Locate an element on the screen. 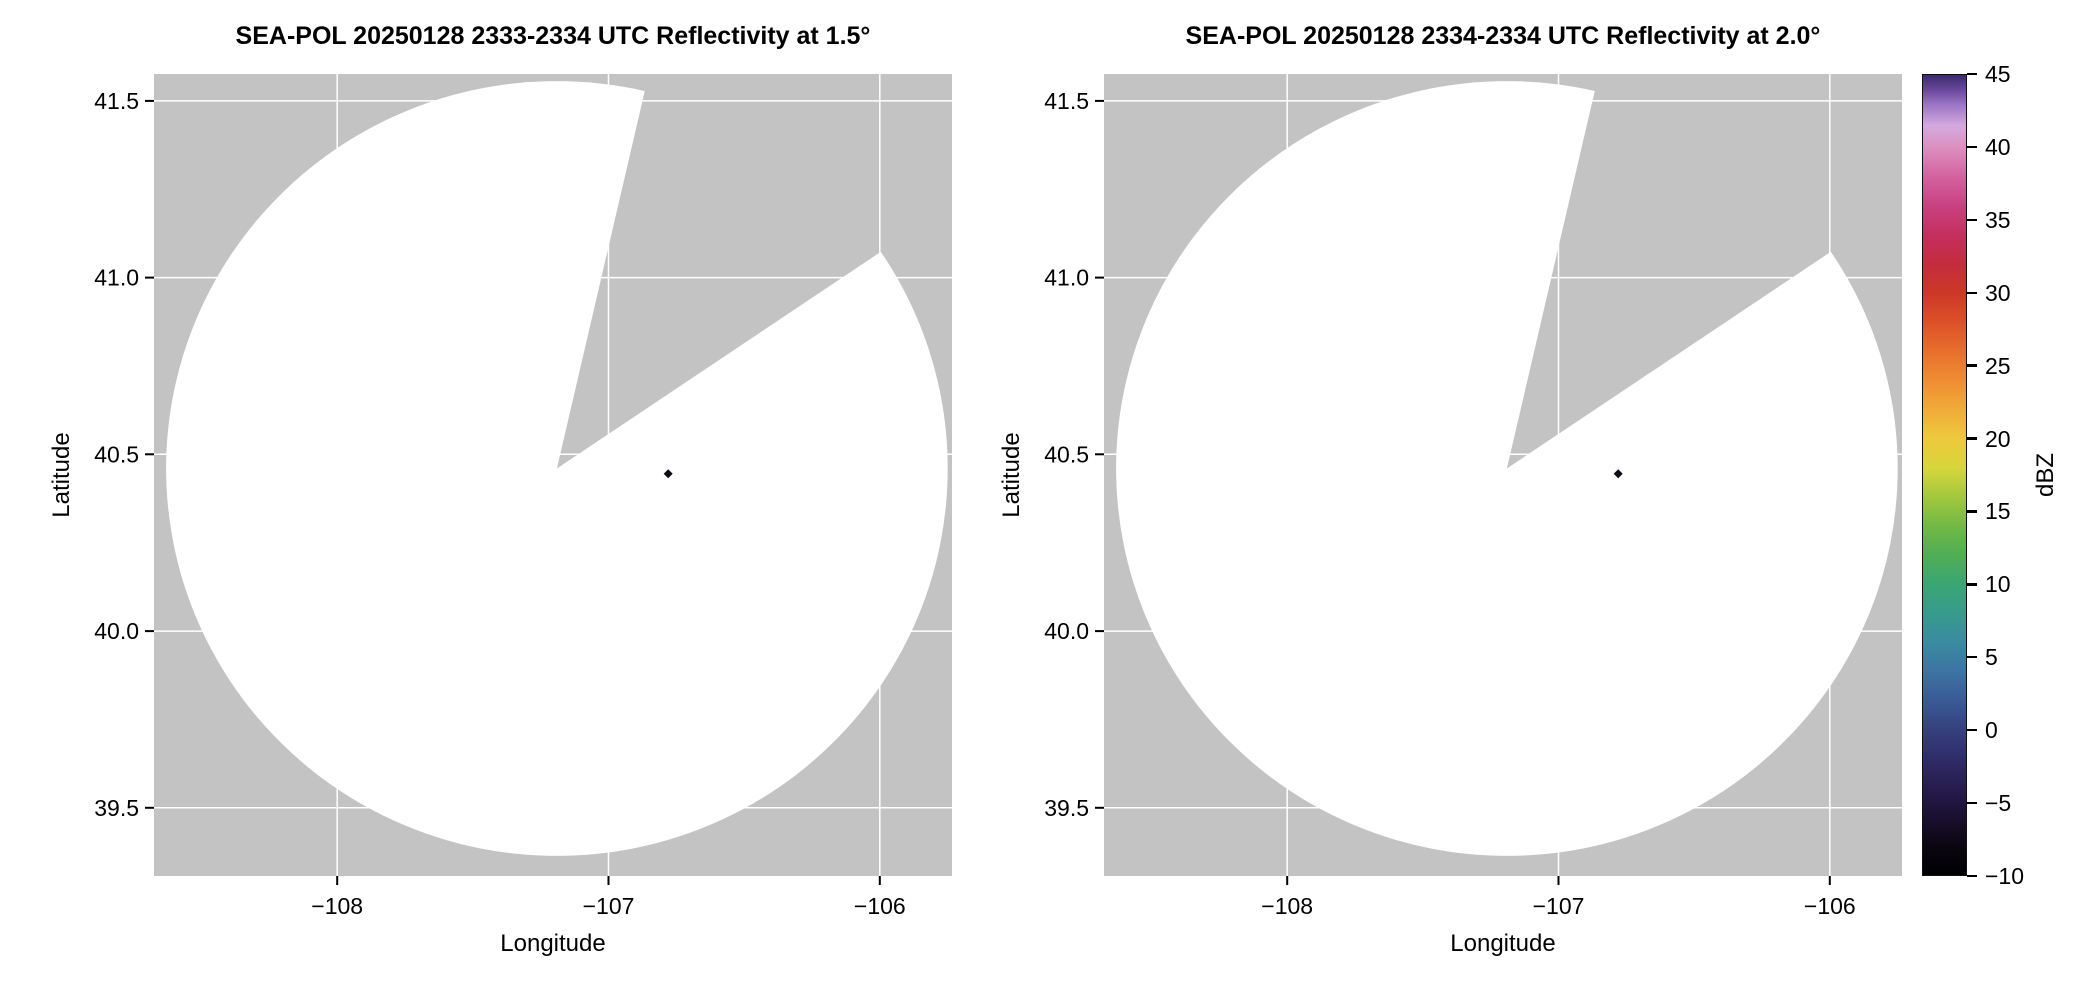 The image size is (2096, 990). colorbar-tick-label: −5 is located at coordinates (1998, 803).